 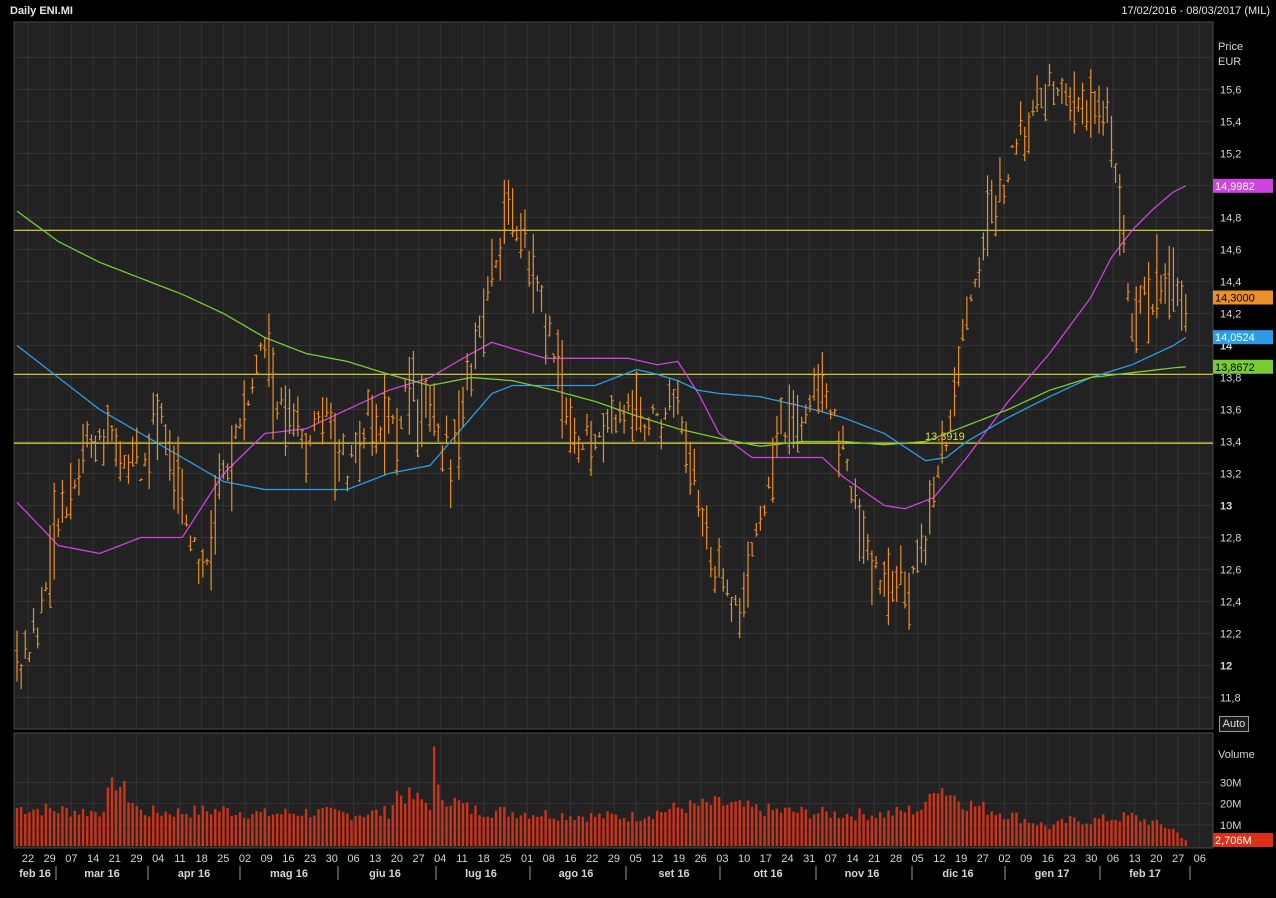 What do you see at coordinates (852, 859) in the screenshot?
I see `day-tick-label: 14` at bounding box center [852, 859].